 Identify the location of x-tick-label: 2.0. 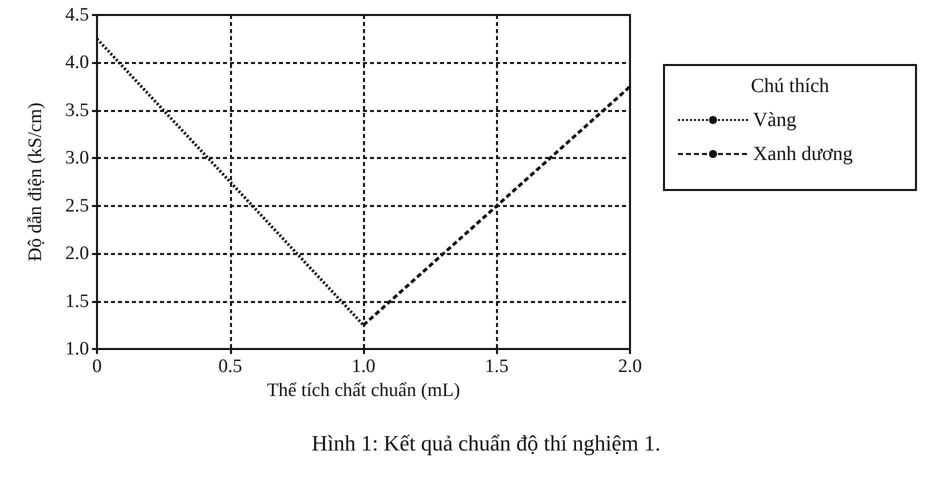
(630, 366).